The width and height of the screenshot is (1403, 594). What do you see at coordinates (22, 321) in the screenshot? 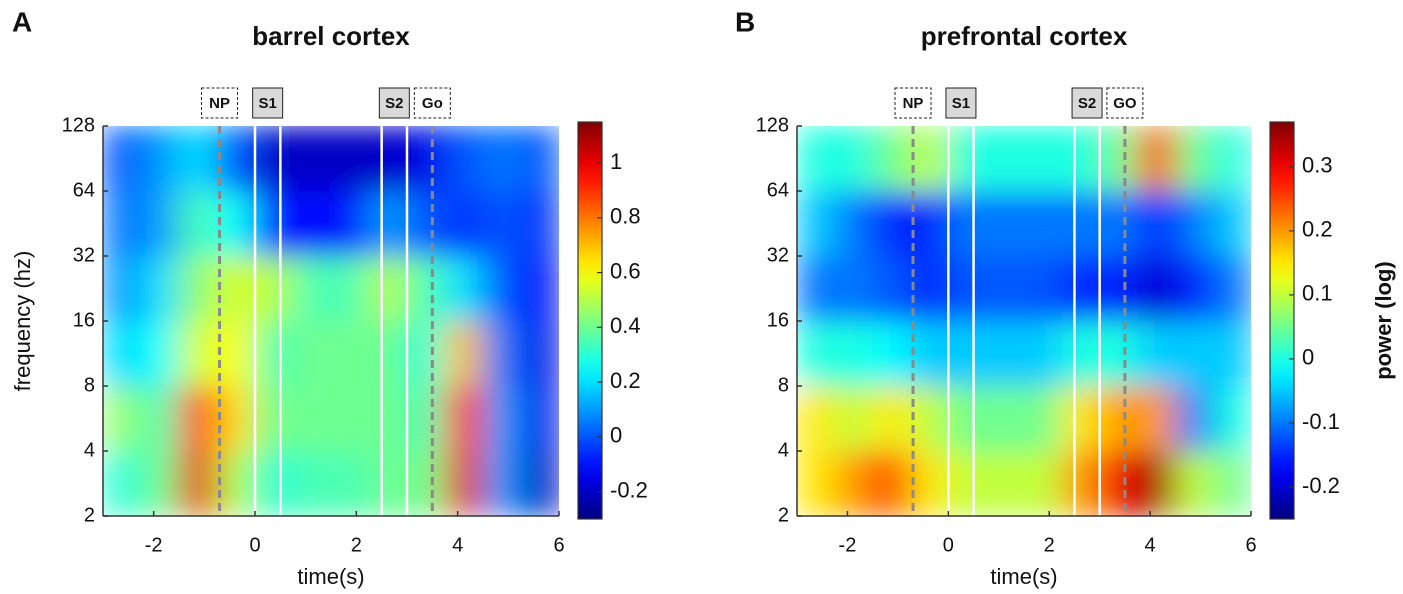
I see `y-axis-label: frequency (hz)` at bounding box center [22, 321].